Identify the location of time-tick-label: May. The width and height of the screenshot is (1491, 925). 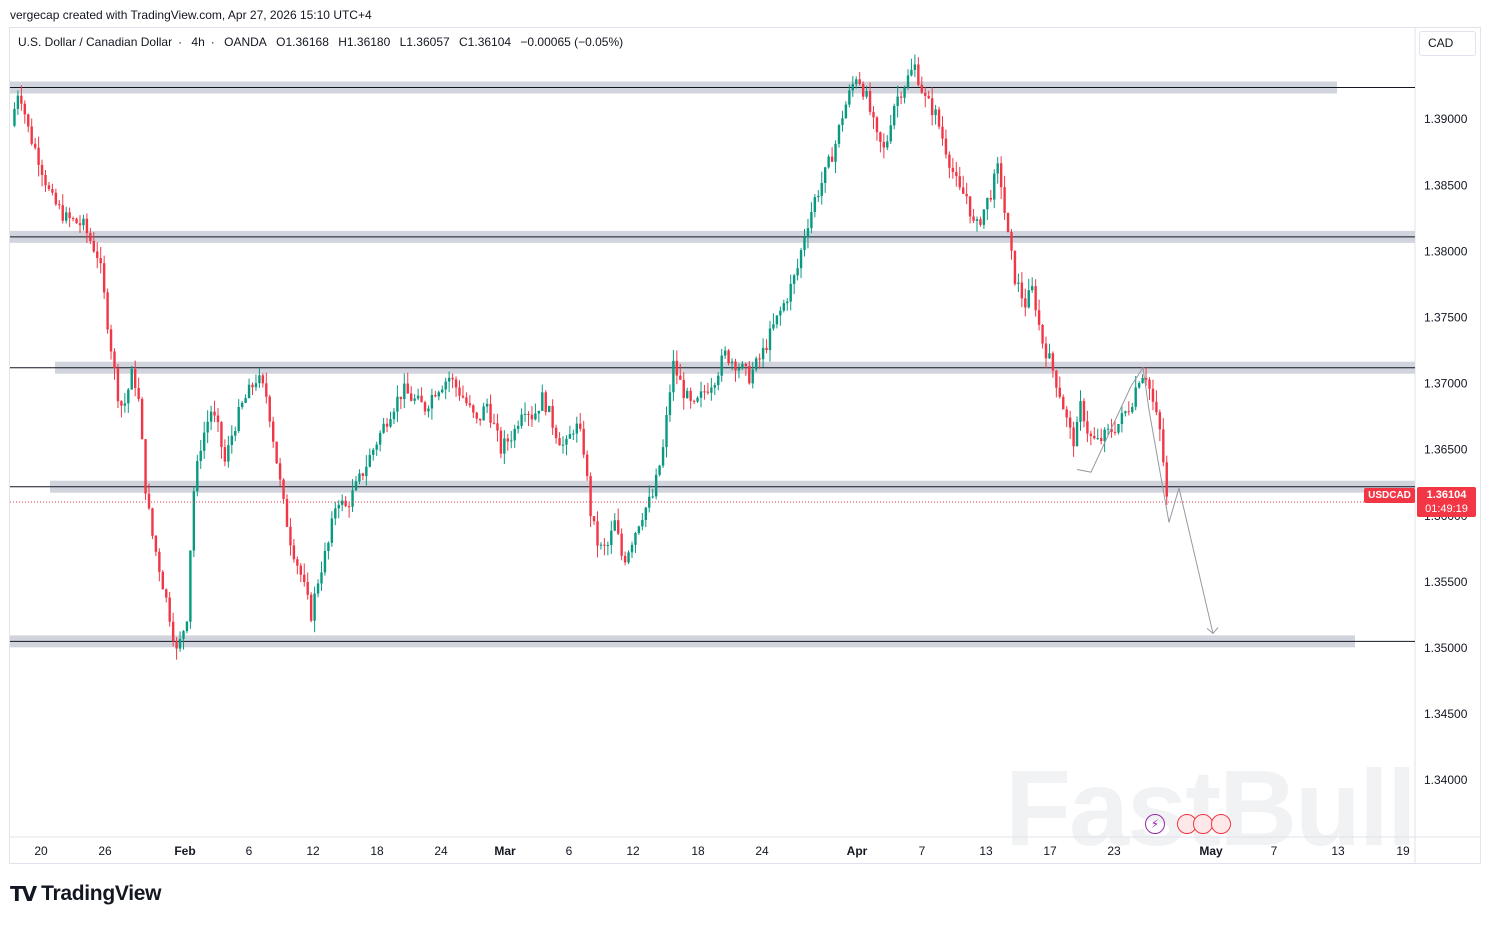
(1211, 851).